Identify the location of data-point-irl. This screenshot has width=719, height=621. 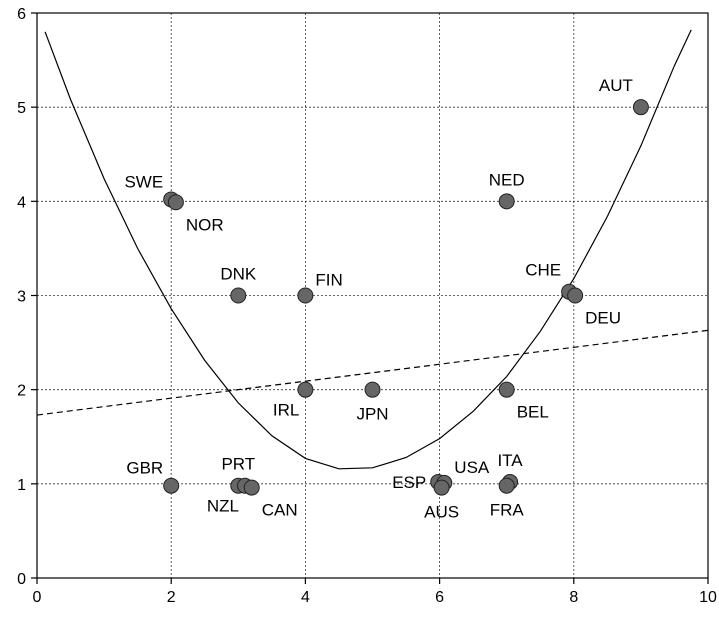
(305, 389).